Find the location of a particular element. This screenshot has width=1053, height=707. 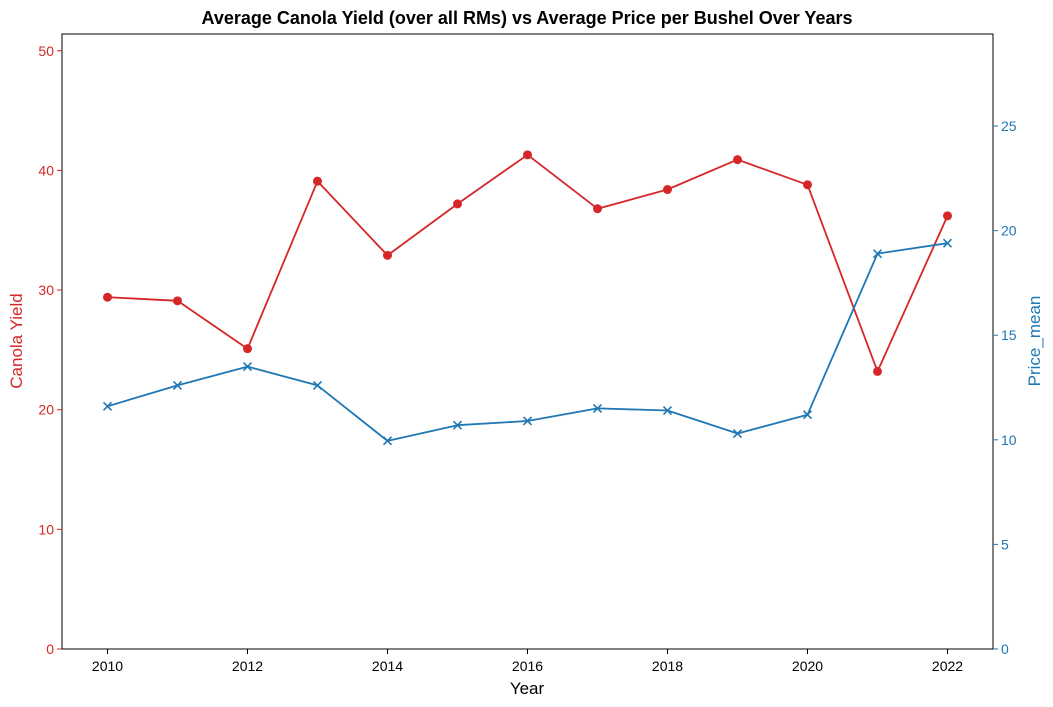

left-y-tick-label: 0 is located at coordinates (50, 649).